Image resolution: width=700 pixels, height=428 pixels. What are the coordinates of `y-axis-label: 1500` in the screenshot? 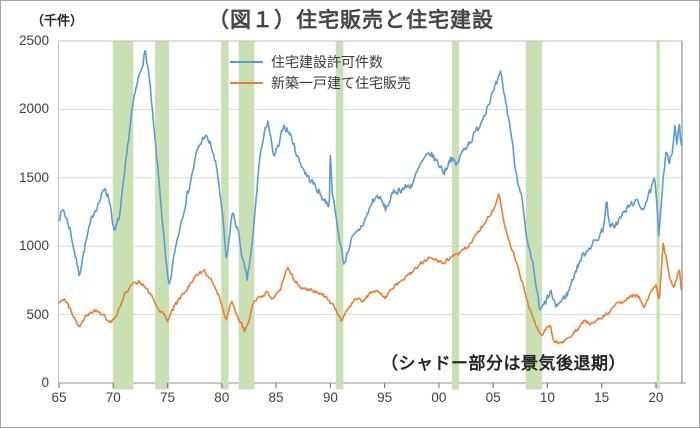 It's located at (33, 177).